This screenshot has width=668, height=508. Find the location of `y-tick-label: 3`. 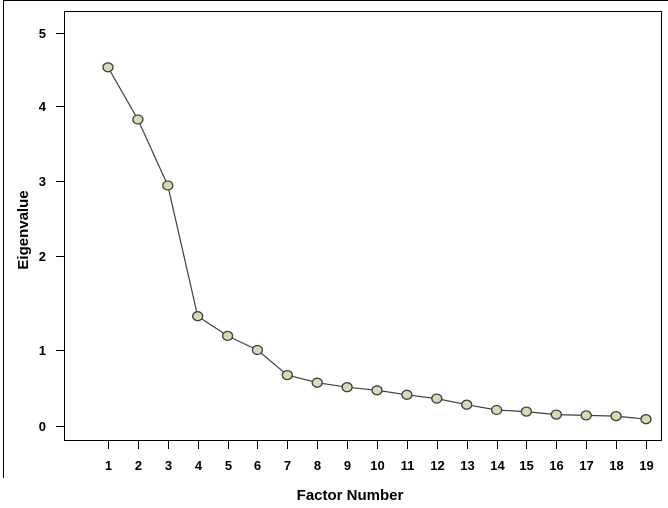

y-tick-label: 3 is located at coordinates (42, 181).